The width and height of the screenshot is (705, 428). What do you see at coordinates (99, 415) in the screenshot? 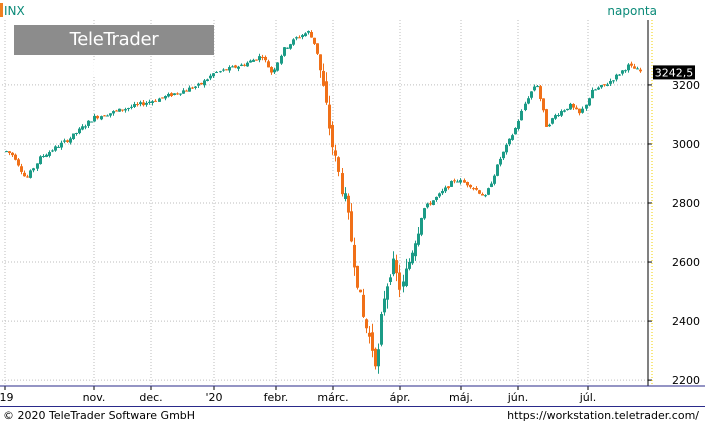
I see `copyright-text: © 2020 TeleTrader Software GmbH` at bounding box center [99, 415].